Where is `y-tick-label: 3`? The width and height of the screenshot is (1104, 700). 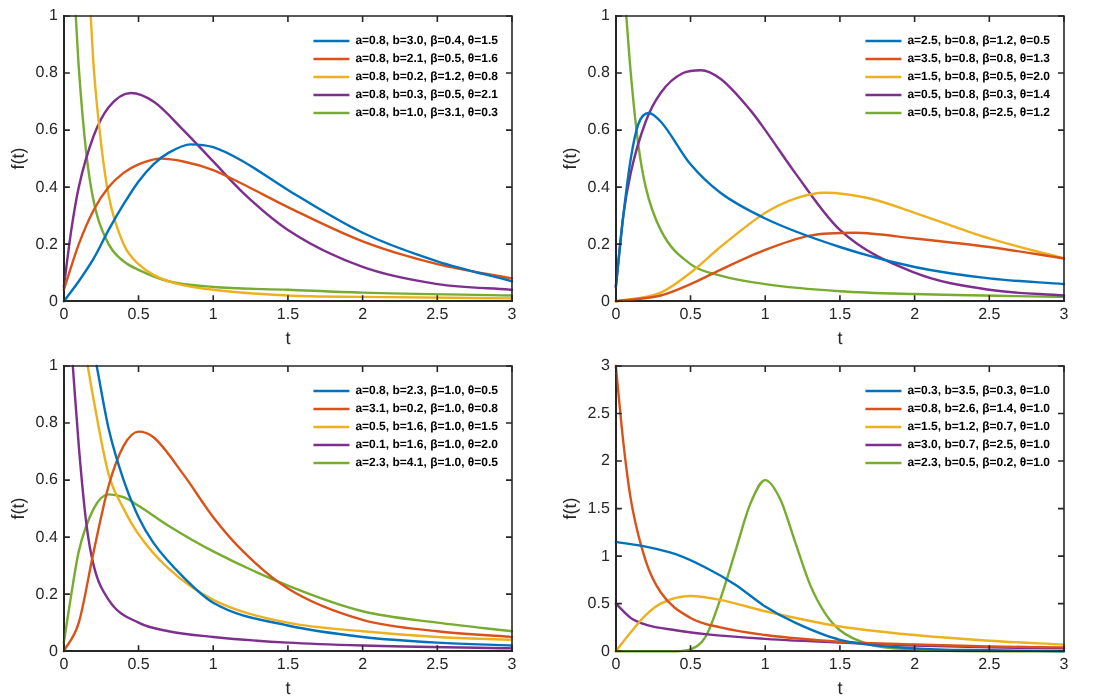
y-tick-label: 3 is located at coordinates (605, 365).